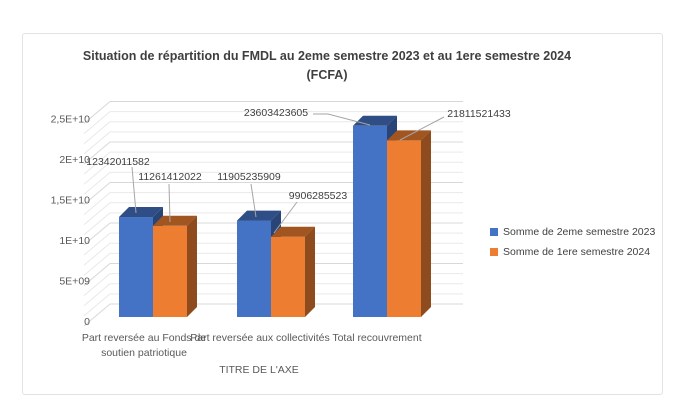 This screenshot has width=681, height=411. What do you see at coordinates (276, 113) in the screenshot?
I see `data-label-s1-c3: 23603423605` at bounding box center [276, 113].